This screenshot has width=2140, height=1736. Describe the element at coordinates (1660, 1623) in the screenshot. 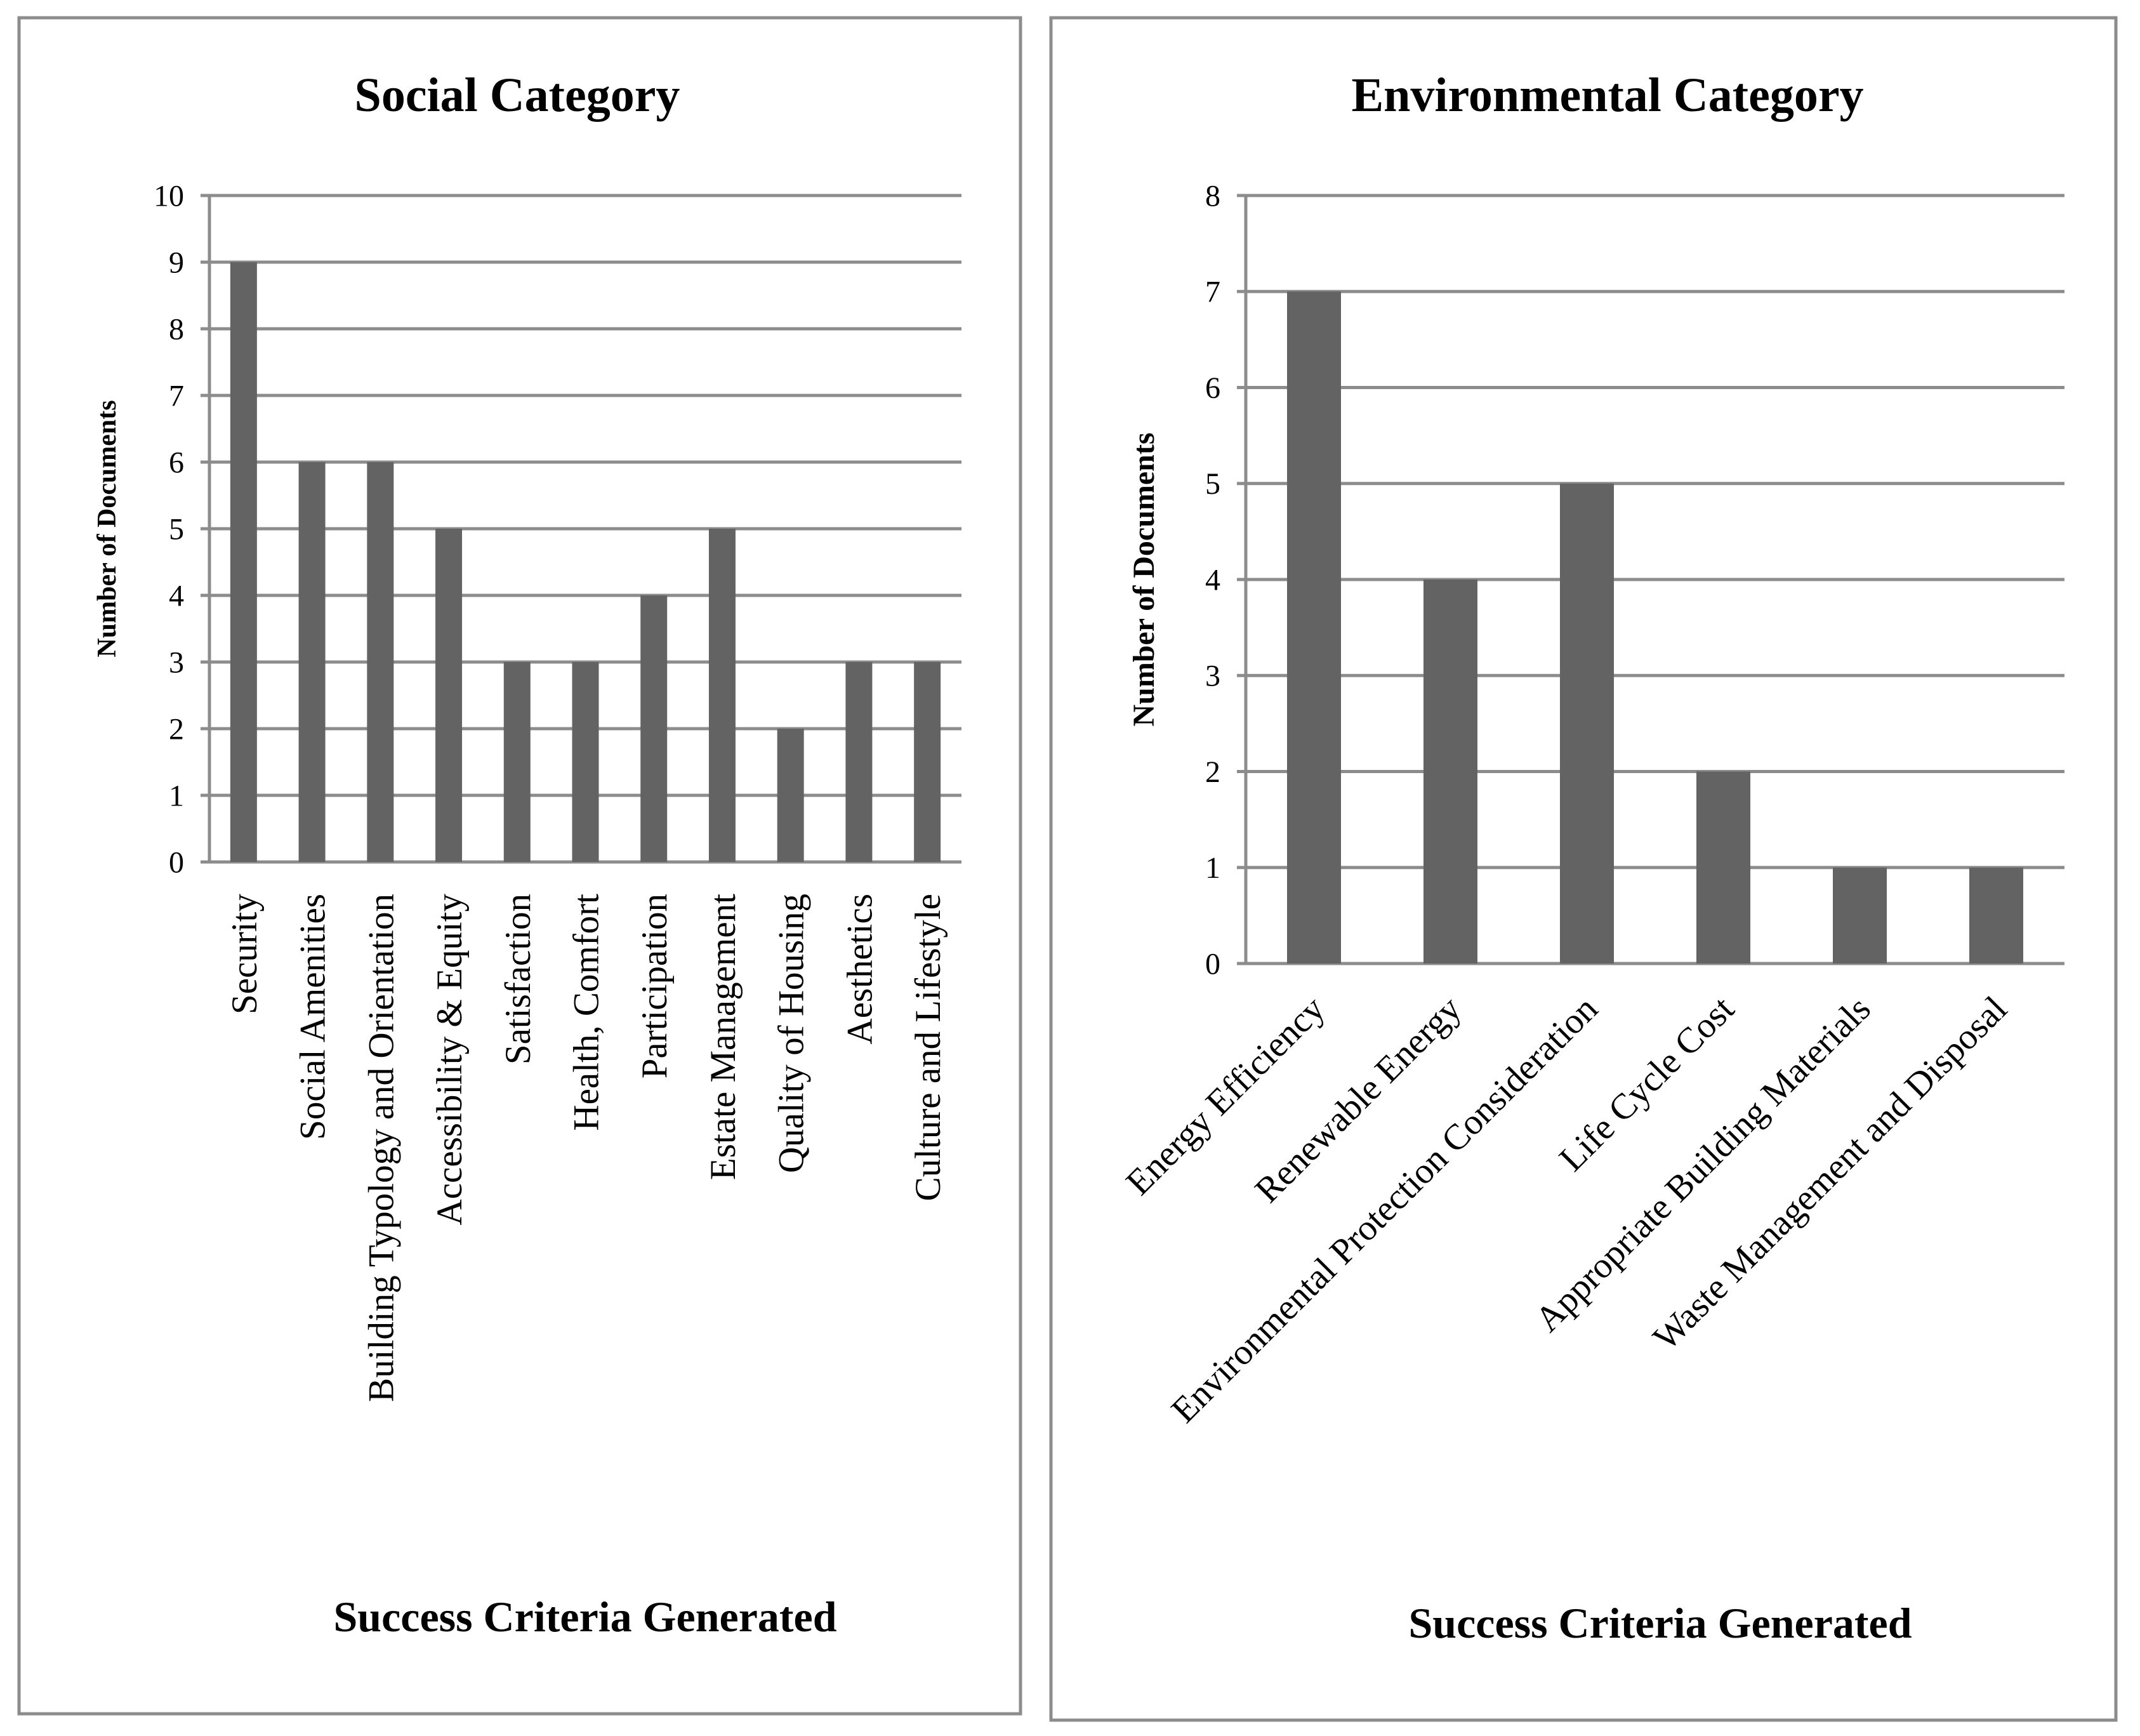

I see `environmental-x-axis-label: Success Criteria Generated` at that location.